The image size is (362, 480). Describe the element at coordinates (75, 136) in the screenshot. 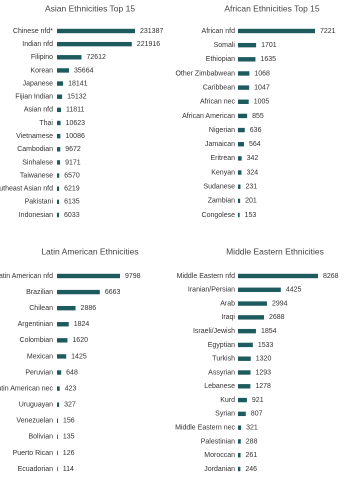

I see `value-label: 10086` at that location.